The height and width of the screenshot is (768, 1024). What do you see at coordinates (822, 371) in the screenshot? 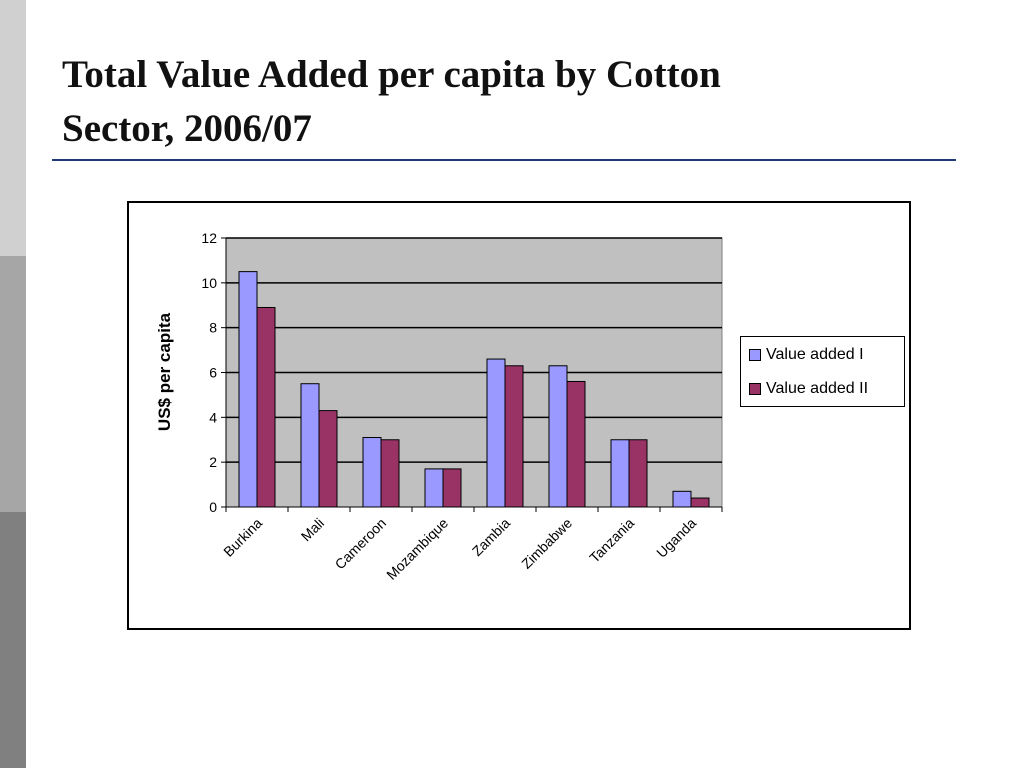
I see `chart-legend: Value added I Value added II` at bounding box center [822, 371].